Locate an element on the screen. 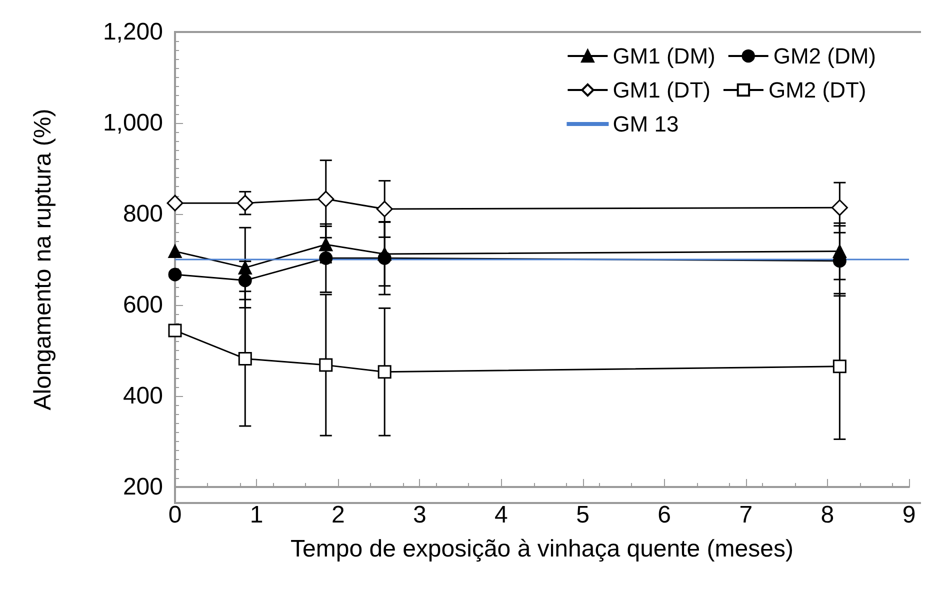  x-tick-label: 8 is located at coordinates (827, 515).